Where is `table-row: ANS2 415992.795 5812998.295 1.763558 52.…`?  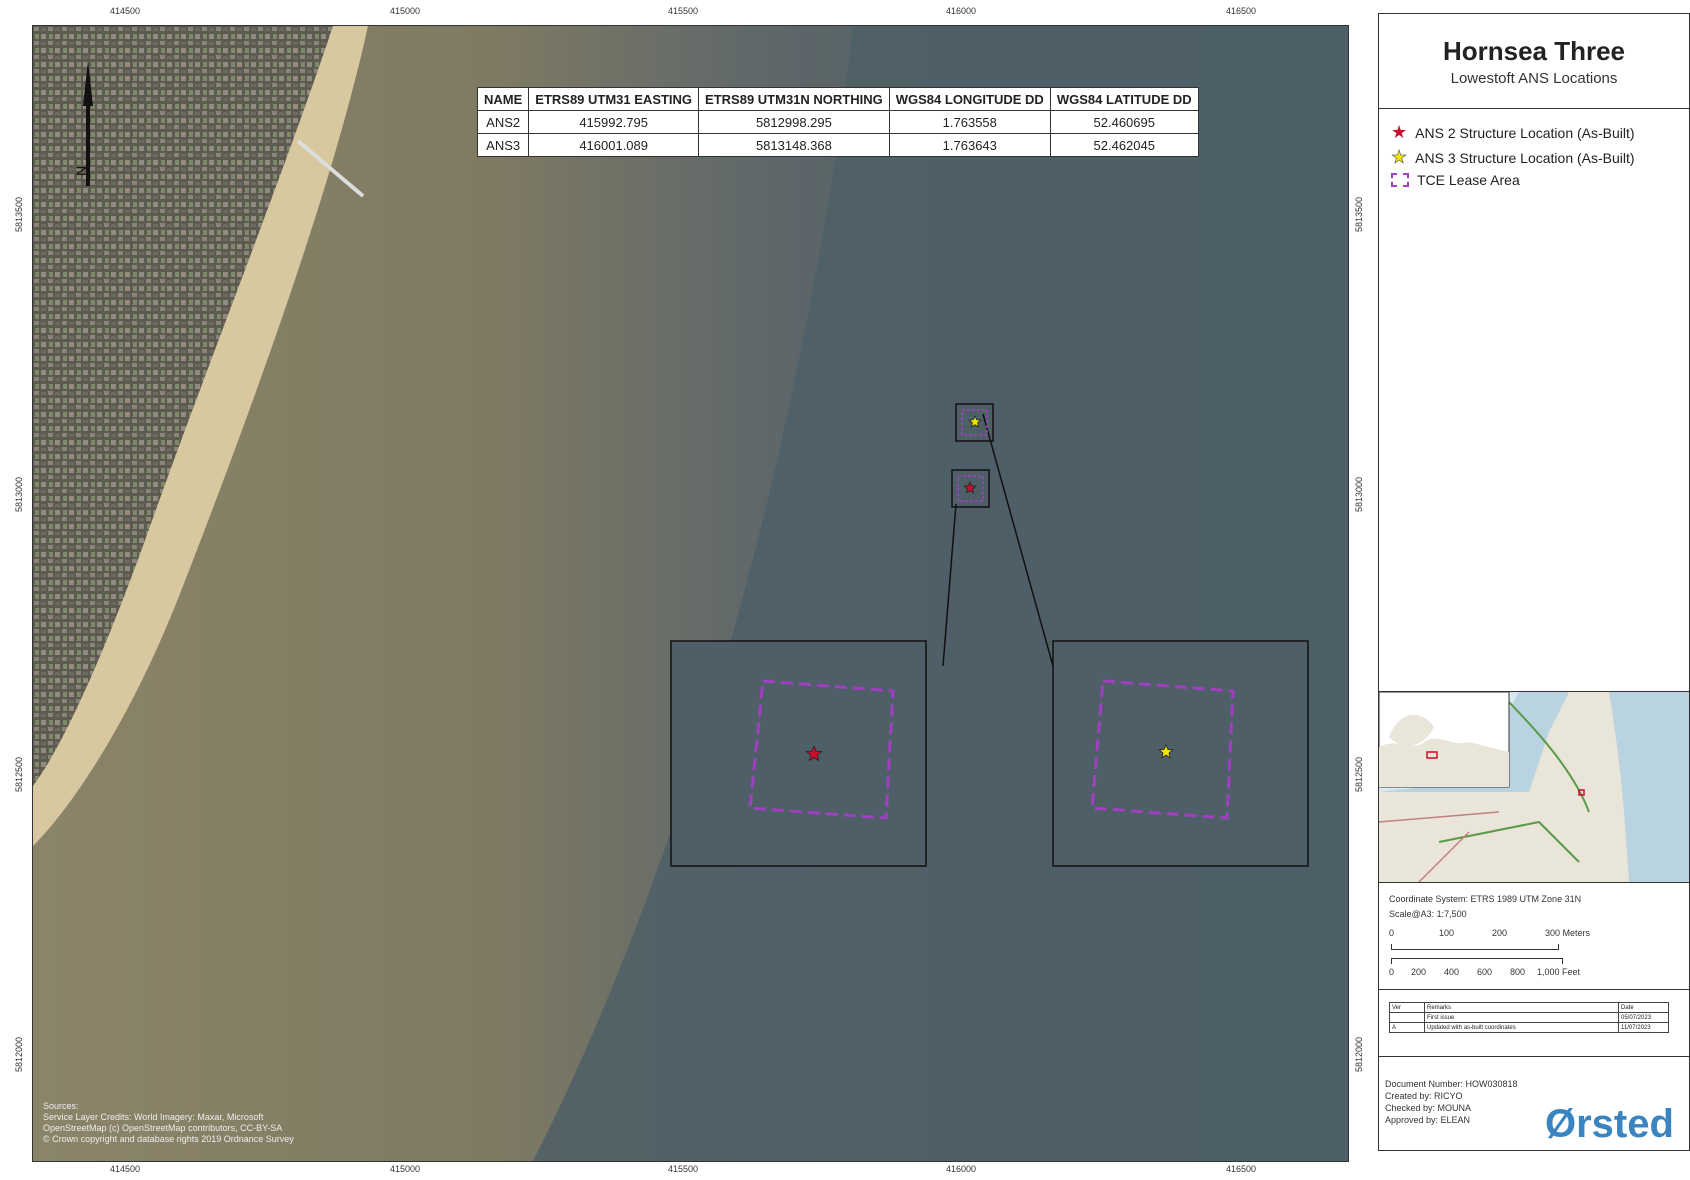
table-row: ANS2 415992.795 5812998.295 1.763558 52.… is located at coordinates (837, 122).